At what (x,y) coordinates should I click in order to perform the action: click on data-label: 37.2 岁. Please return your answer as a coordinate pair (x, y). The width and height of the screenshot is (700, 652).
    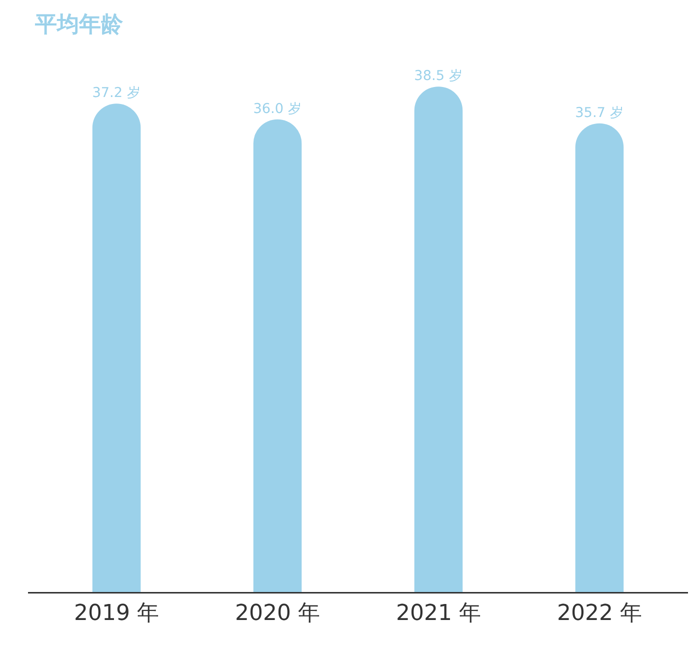
    Looking at the image, I should click on (116, 93).